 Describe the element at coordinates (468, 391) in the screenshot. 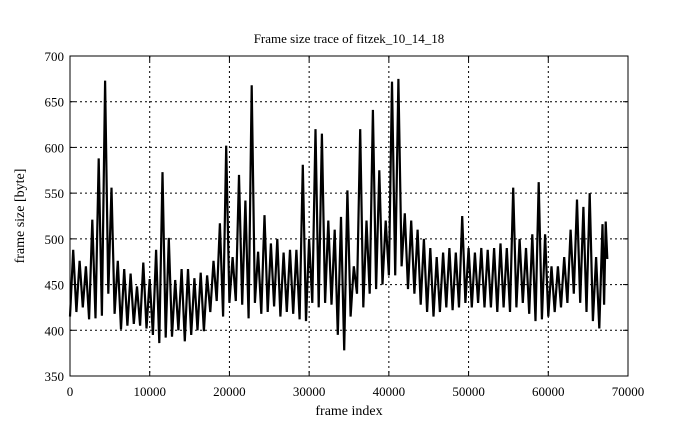

I see `x-tick-label: 50000` at that location.